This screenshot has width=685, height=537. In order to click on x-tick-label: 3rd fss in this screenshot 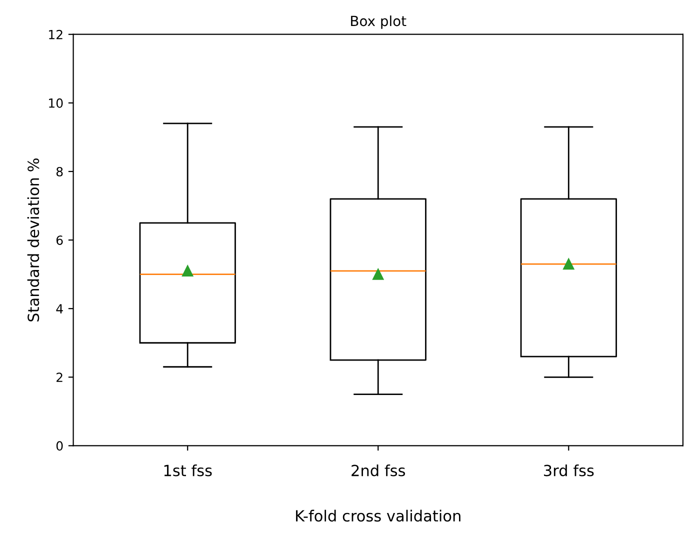, I will do `click(569, 470)`.